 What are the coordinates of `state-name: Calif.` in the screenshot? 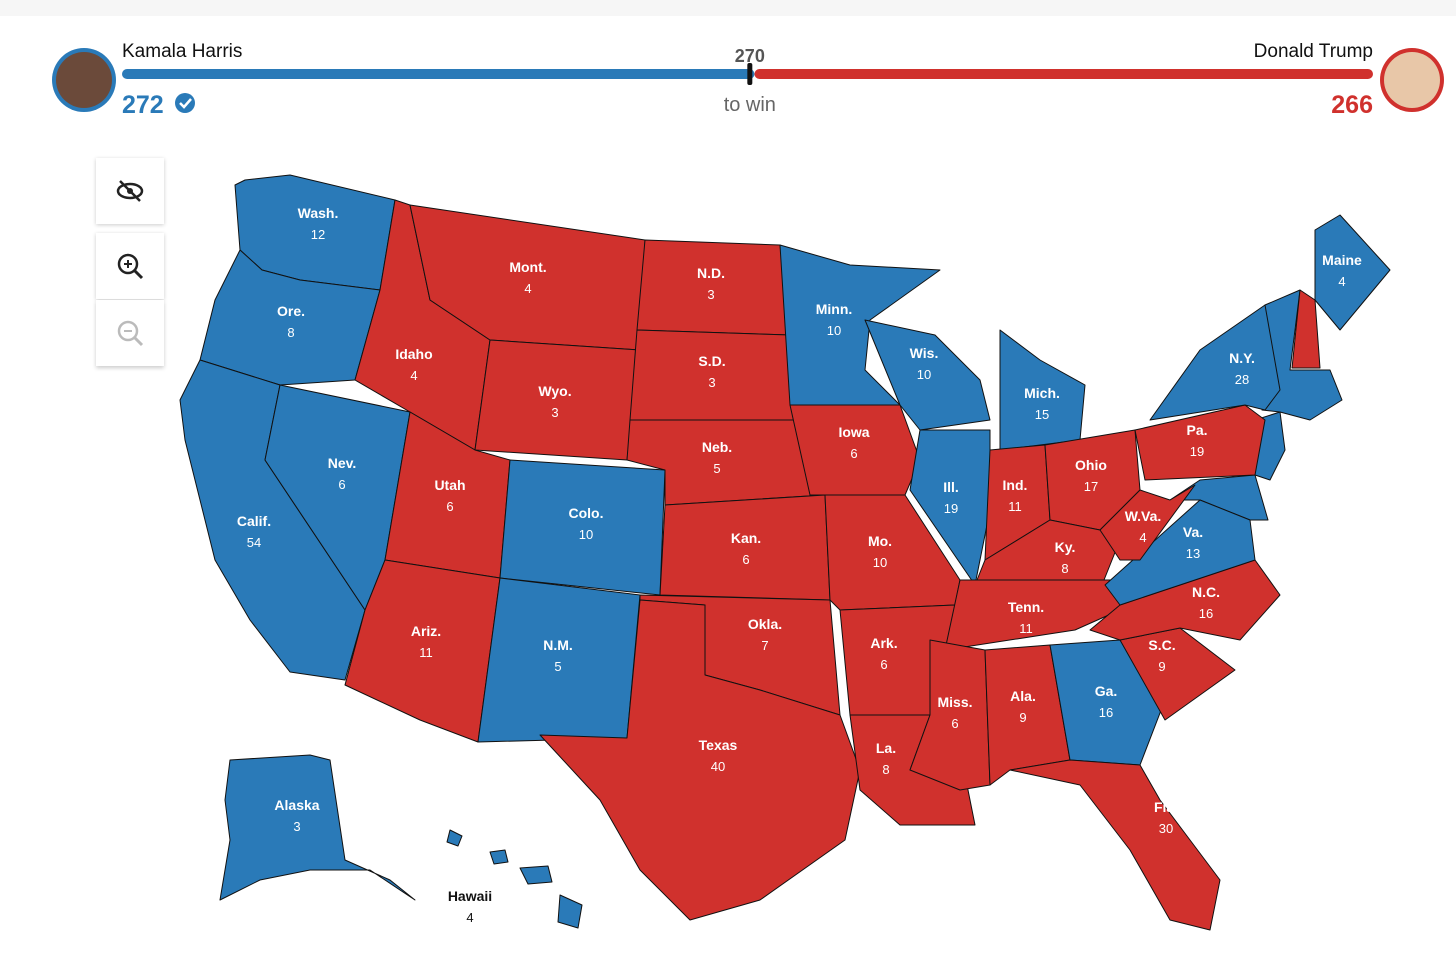 It's located at (254, 521).